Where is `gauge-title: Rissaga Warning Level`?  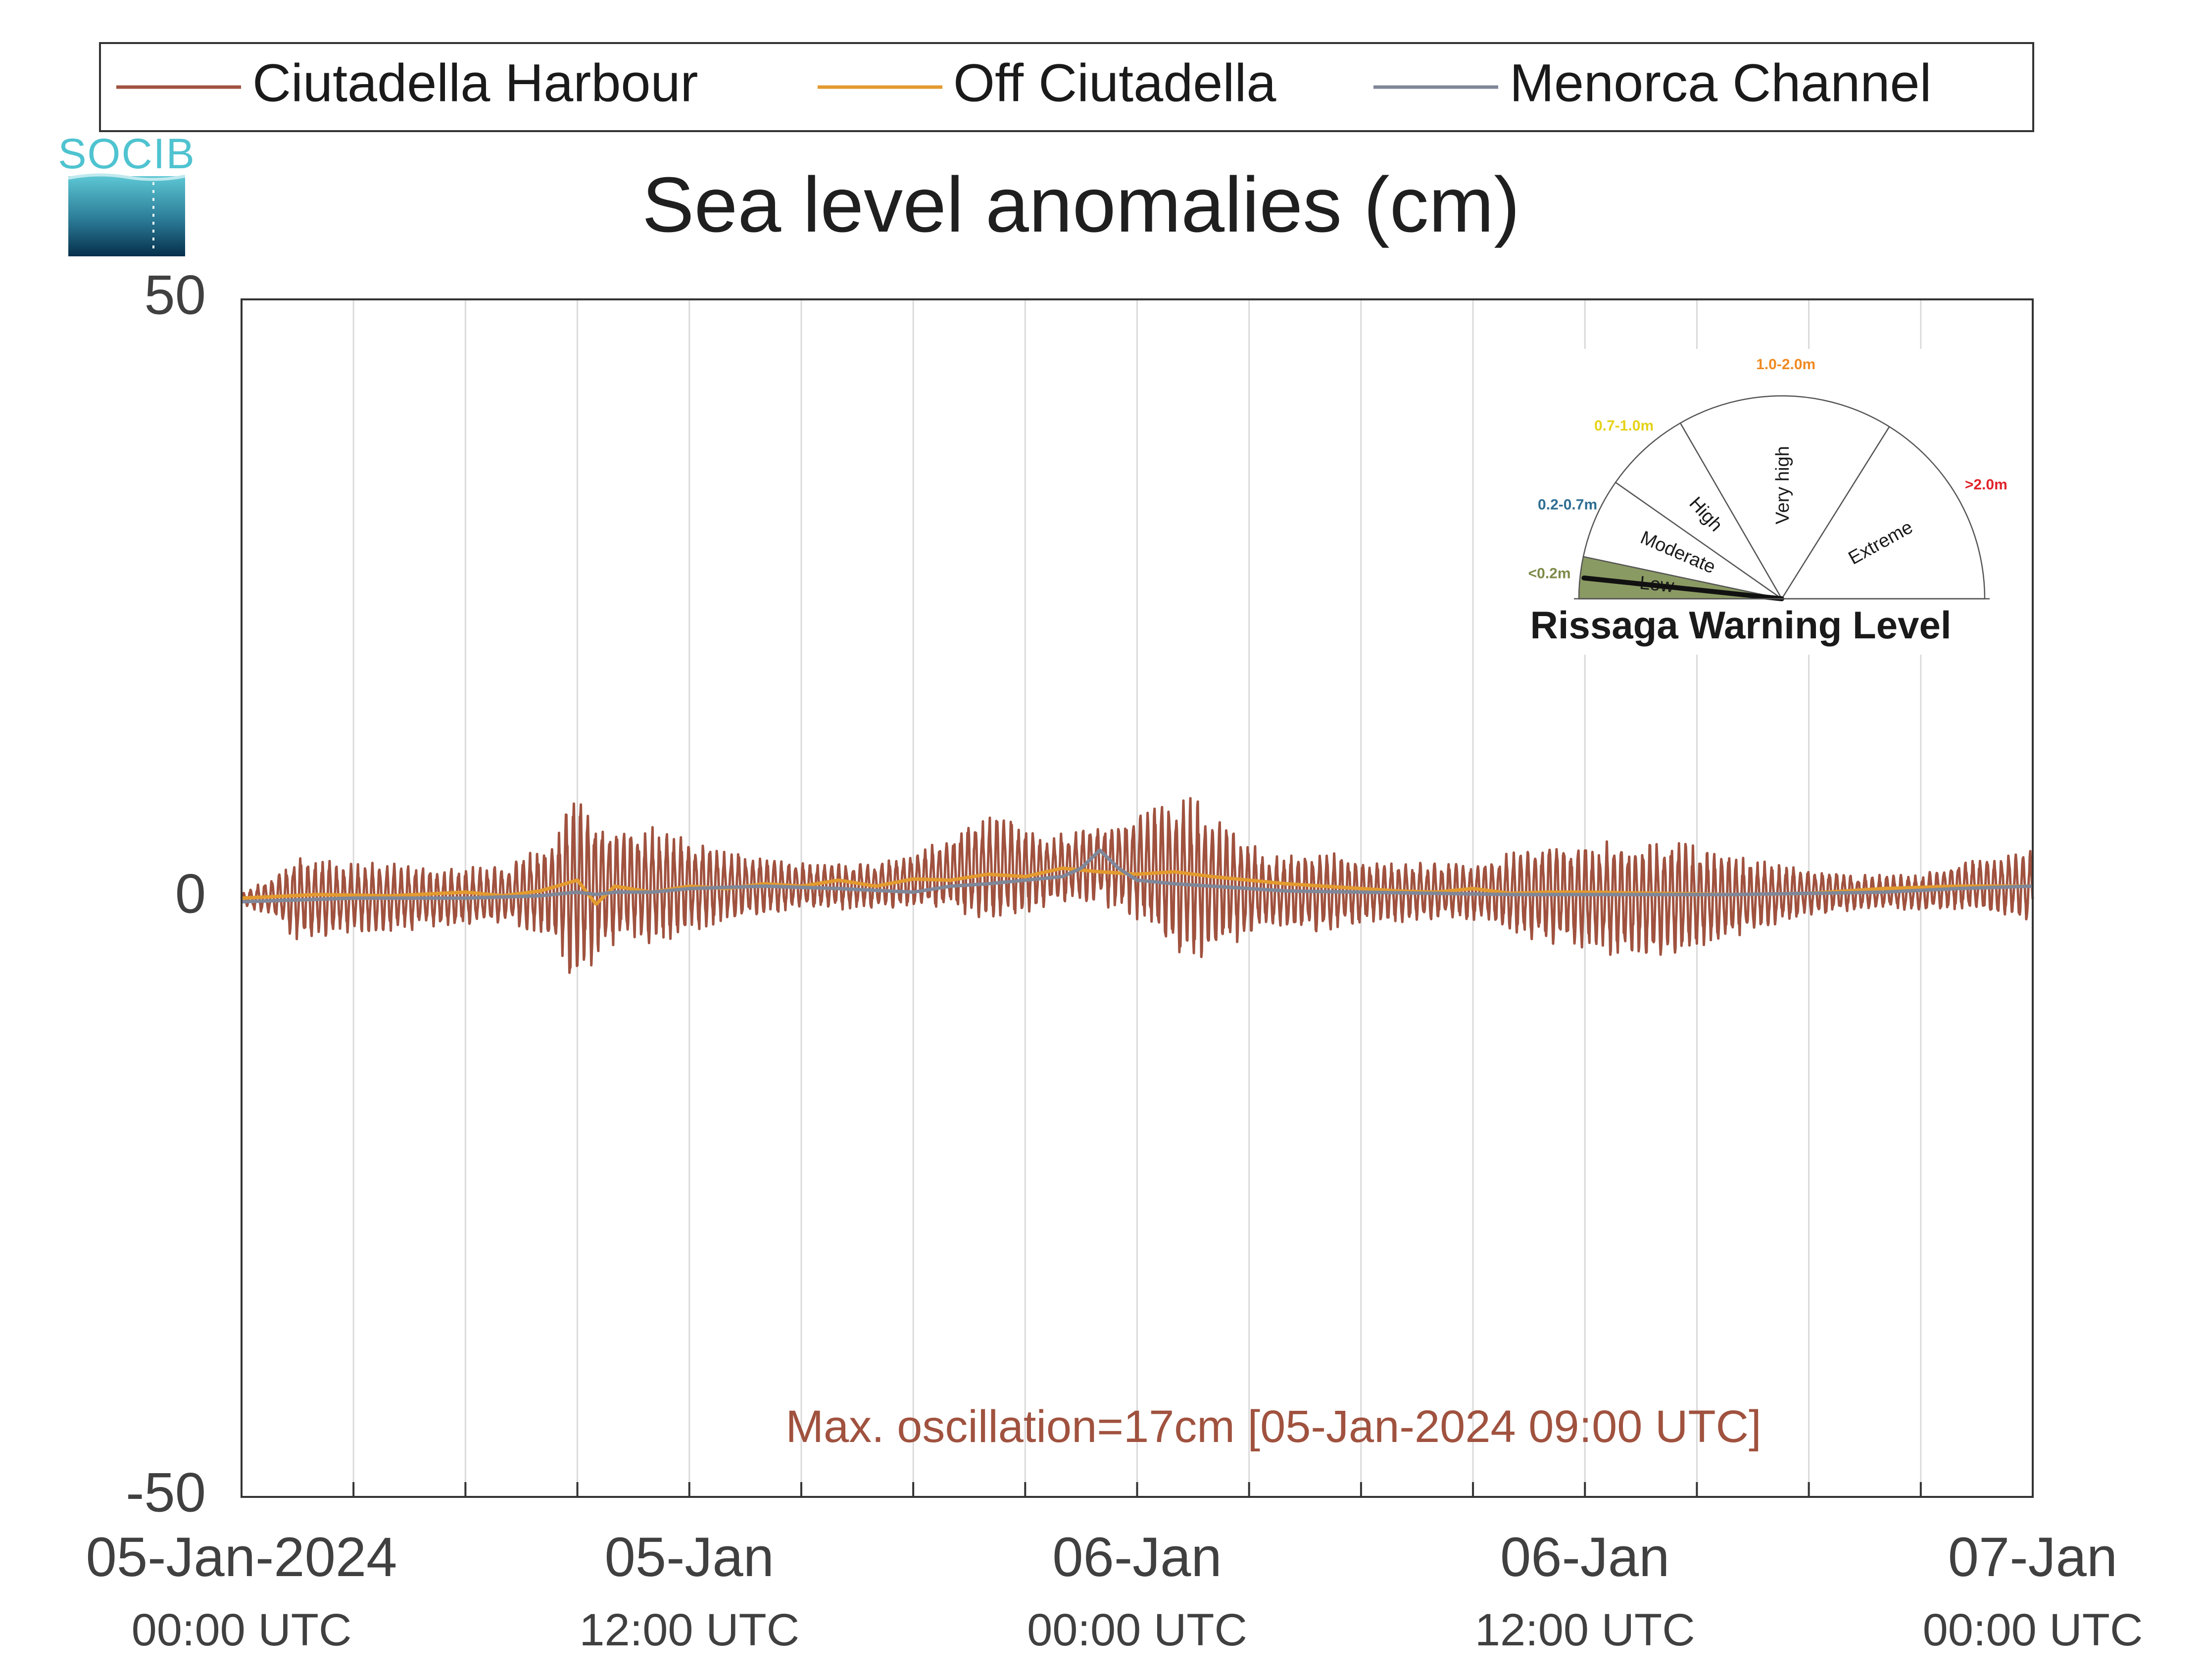
gauge-title: Rissaga Warning Level is located at coordinates (1741, 625).